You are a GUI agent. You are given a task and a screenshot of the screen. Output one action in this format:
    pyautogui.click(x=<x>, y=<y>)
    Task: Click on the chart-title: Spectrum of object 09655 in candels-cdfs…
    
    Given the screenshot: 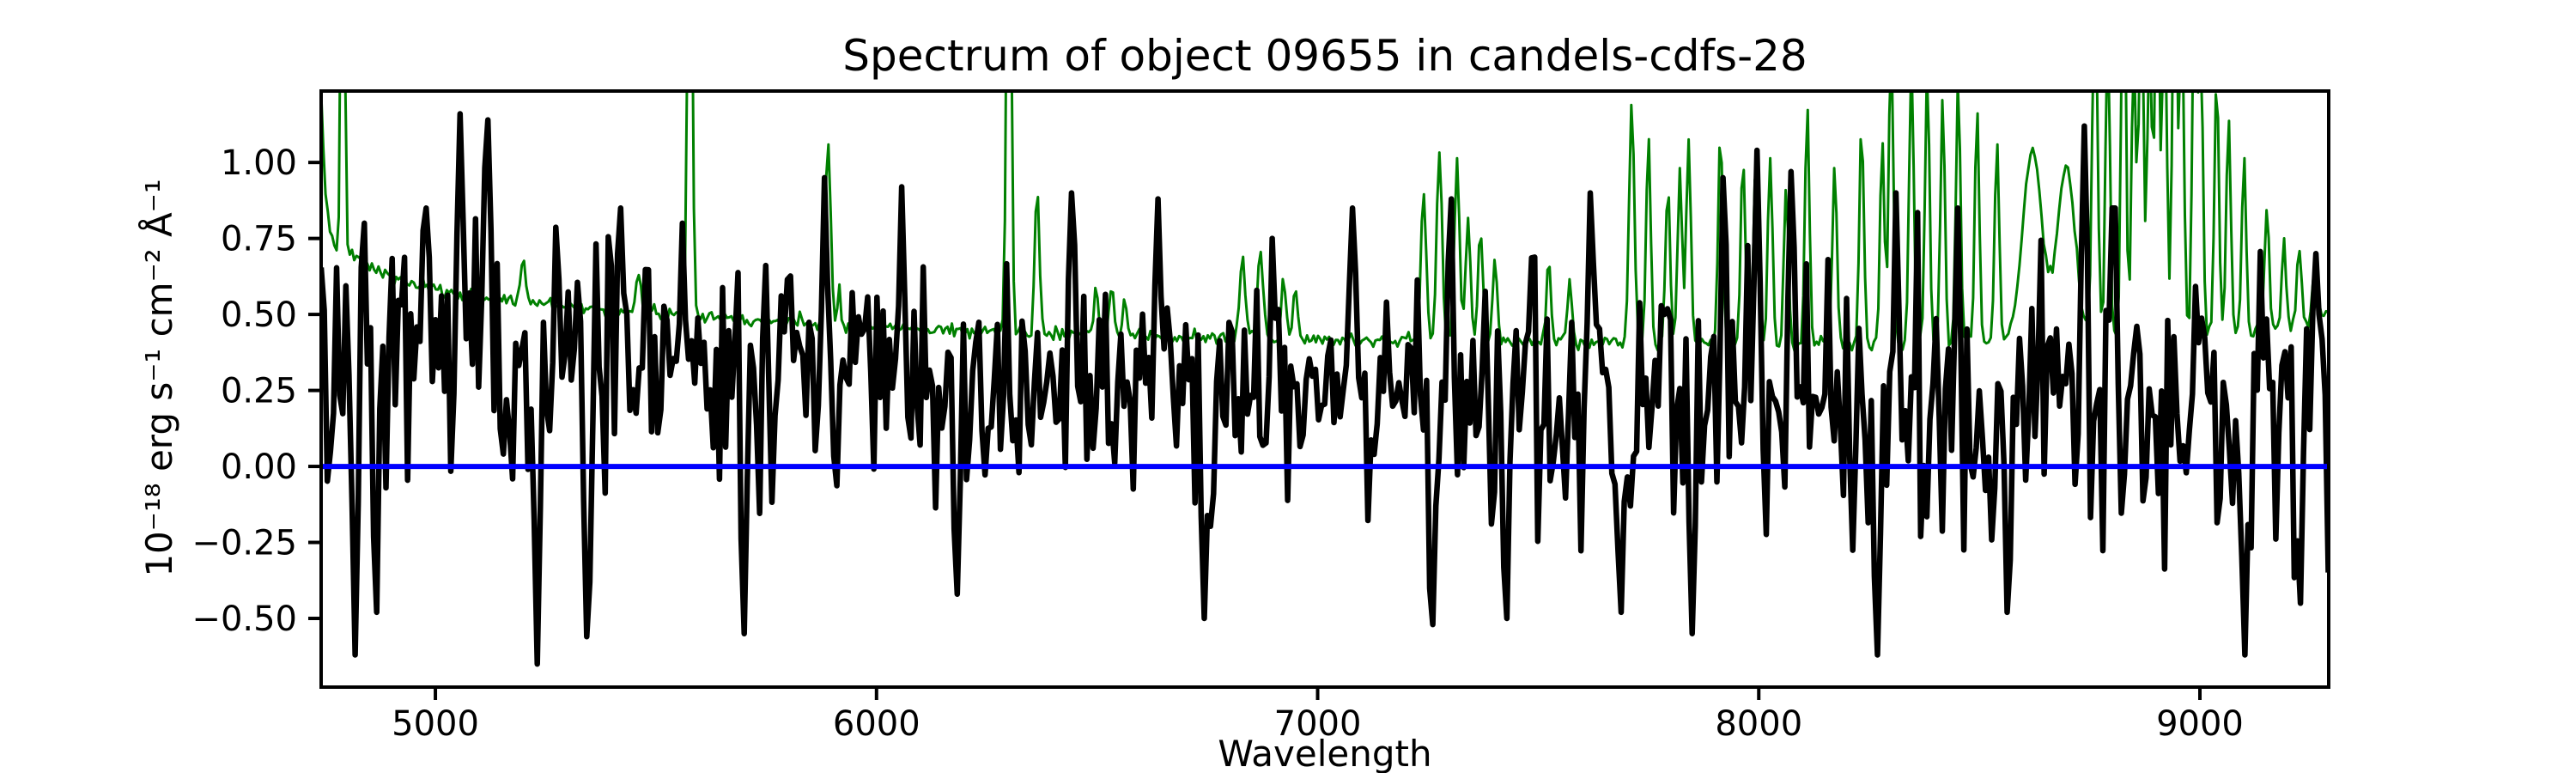 What is the action you would take?
    pyautogui.click(x=1324, y=56)
    